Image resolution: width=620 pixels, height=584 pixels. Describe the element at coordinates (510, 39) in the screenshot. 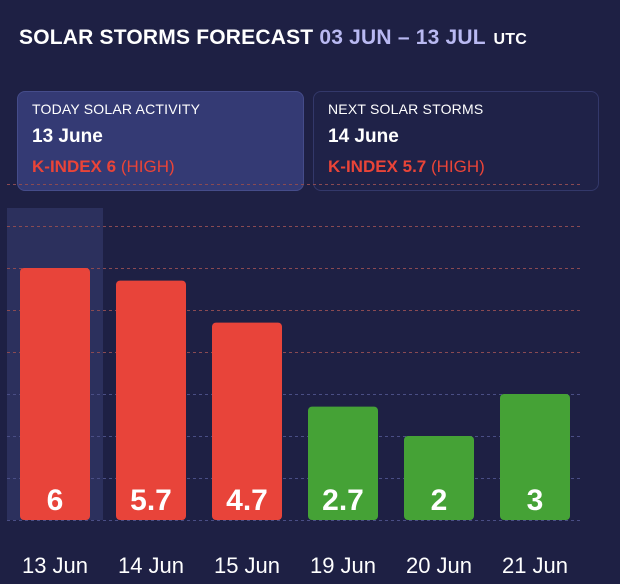

I see `timezone-label: UTC` at that location.